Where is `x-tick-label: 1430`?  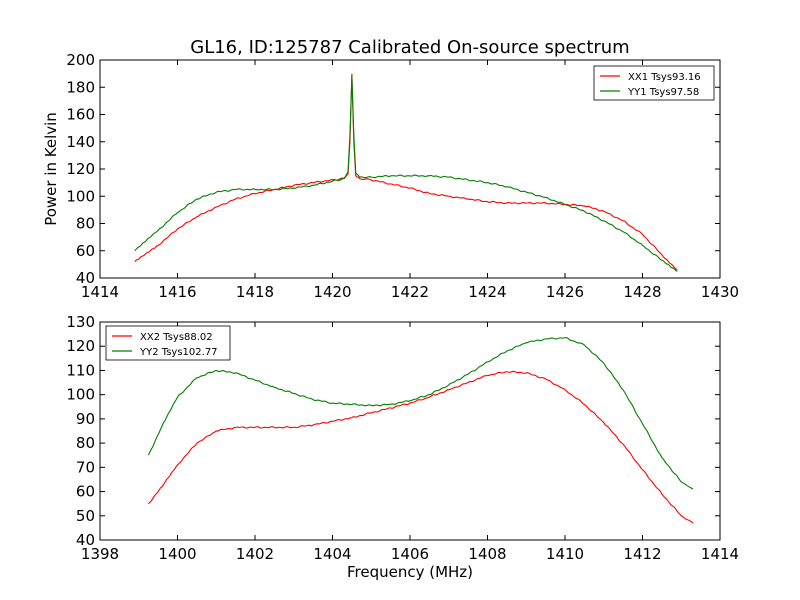
x-tick-label: 1430 is located at coordinates (720, 292).